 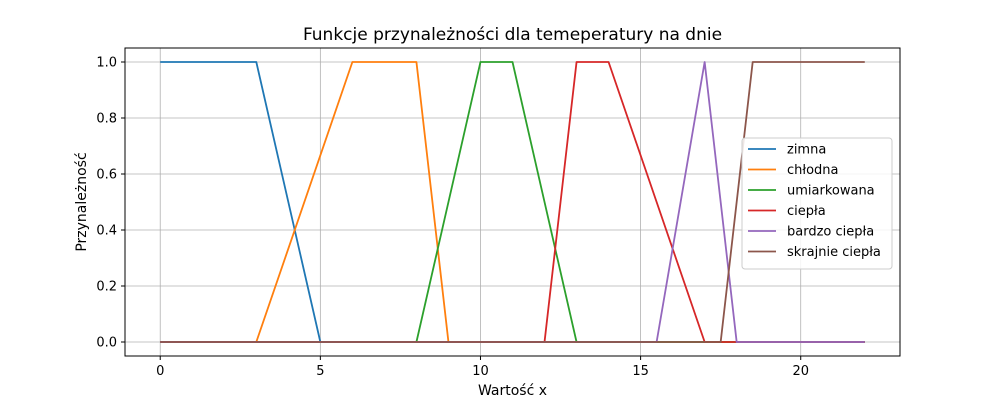 What do you see at coordinates (106, 63) in the screenshot?
I see `y-tick-label: 1.0` at bounding box center [106, 63].